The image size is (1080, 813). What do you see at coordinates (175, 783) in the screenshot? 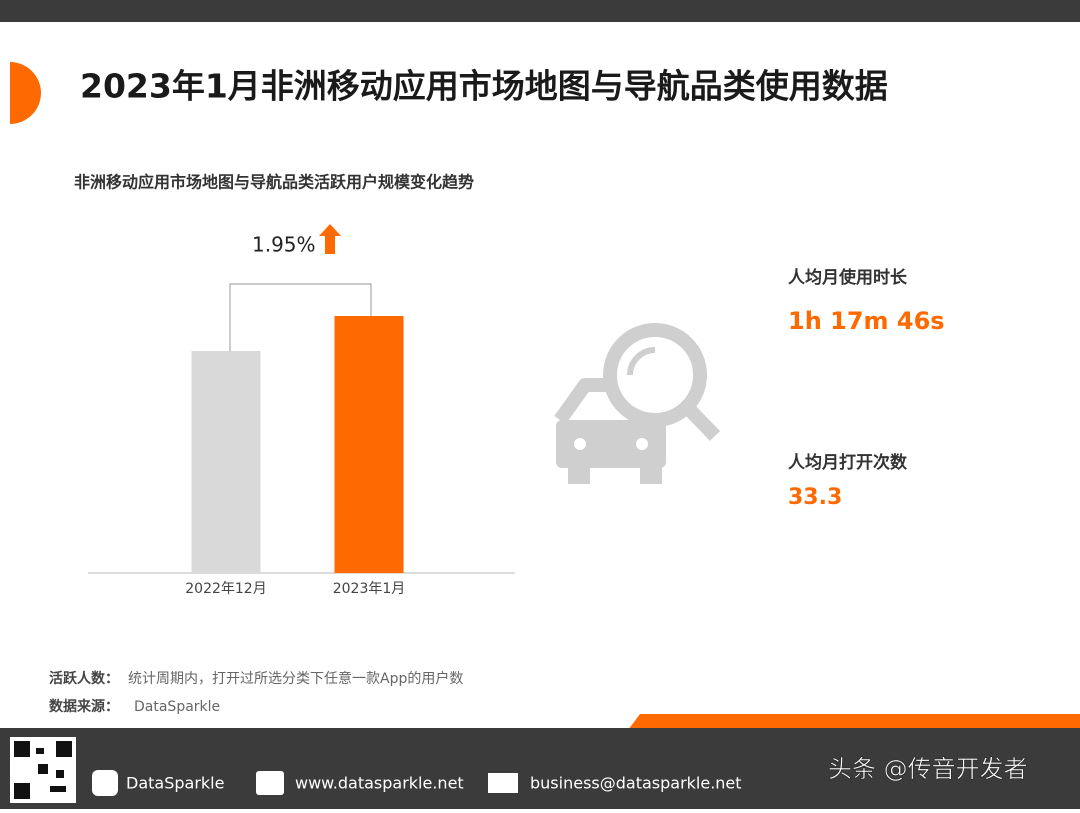
I see `footer-wechat: DataSparkle` at bounding box center [175, 783].